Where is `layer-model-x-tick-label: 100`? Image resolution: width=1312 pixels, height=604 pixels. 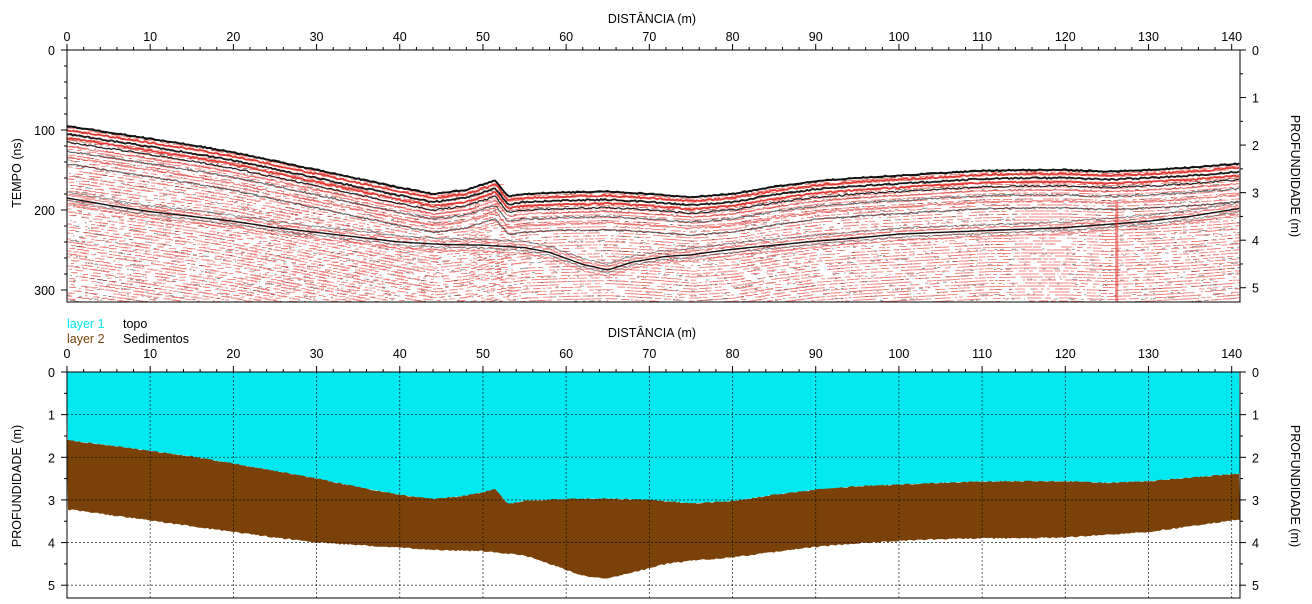
layer-model-x-tick-label: 100 is located at coordinates (898, 354).